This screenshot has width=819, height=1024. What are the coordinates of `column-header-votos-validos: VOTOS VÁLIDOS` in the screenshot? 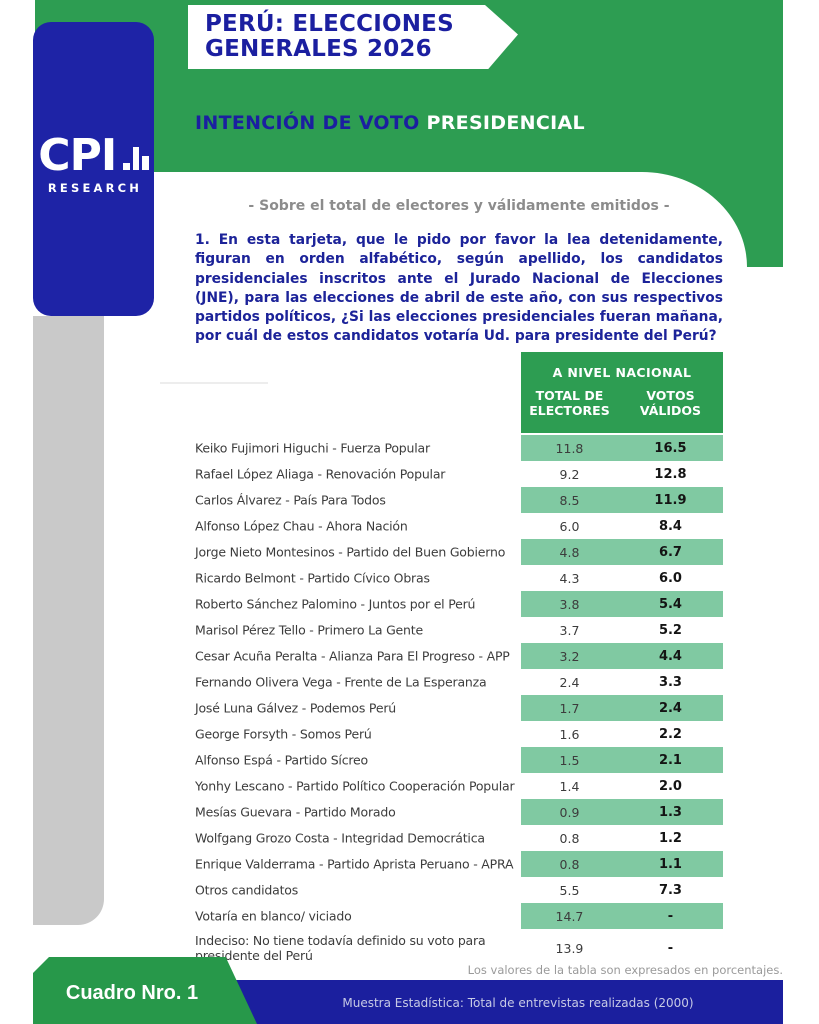 It's located at (670, 403).